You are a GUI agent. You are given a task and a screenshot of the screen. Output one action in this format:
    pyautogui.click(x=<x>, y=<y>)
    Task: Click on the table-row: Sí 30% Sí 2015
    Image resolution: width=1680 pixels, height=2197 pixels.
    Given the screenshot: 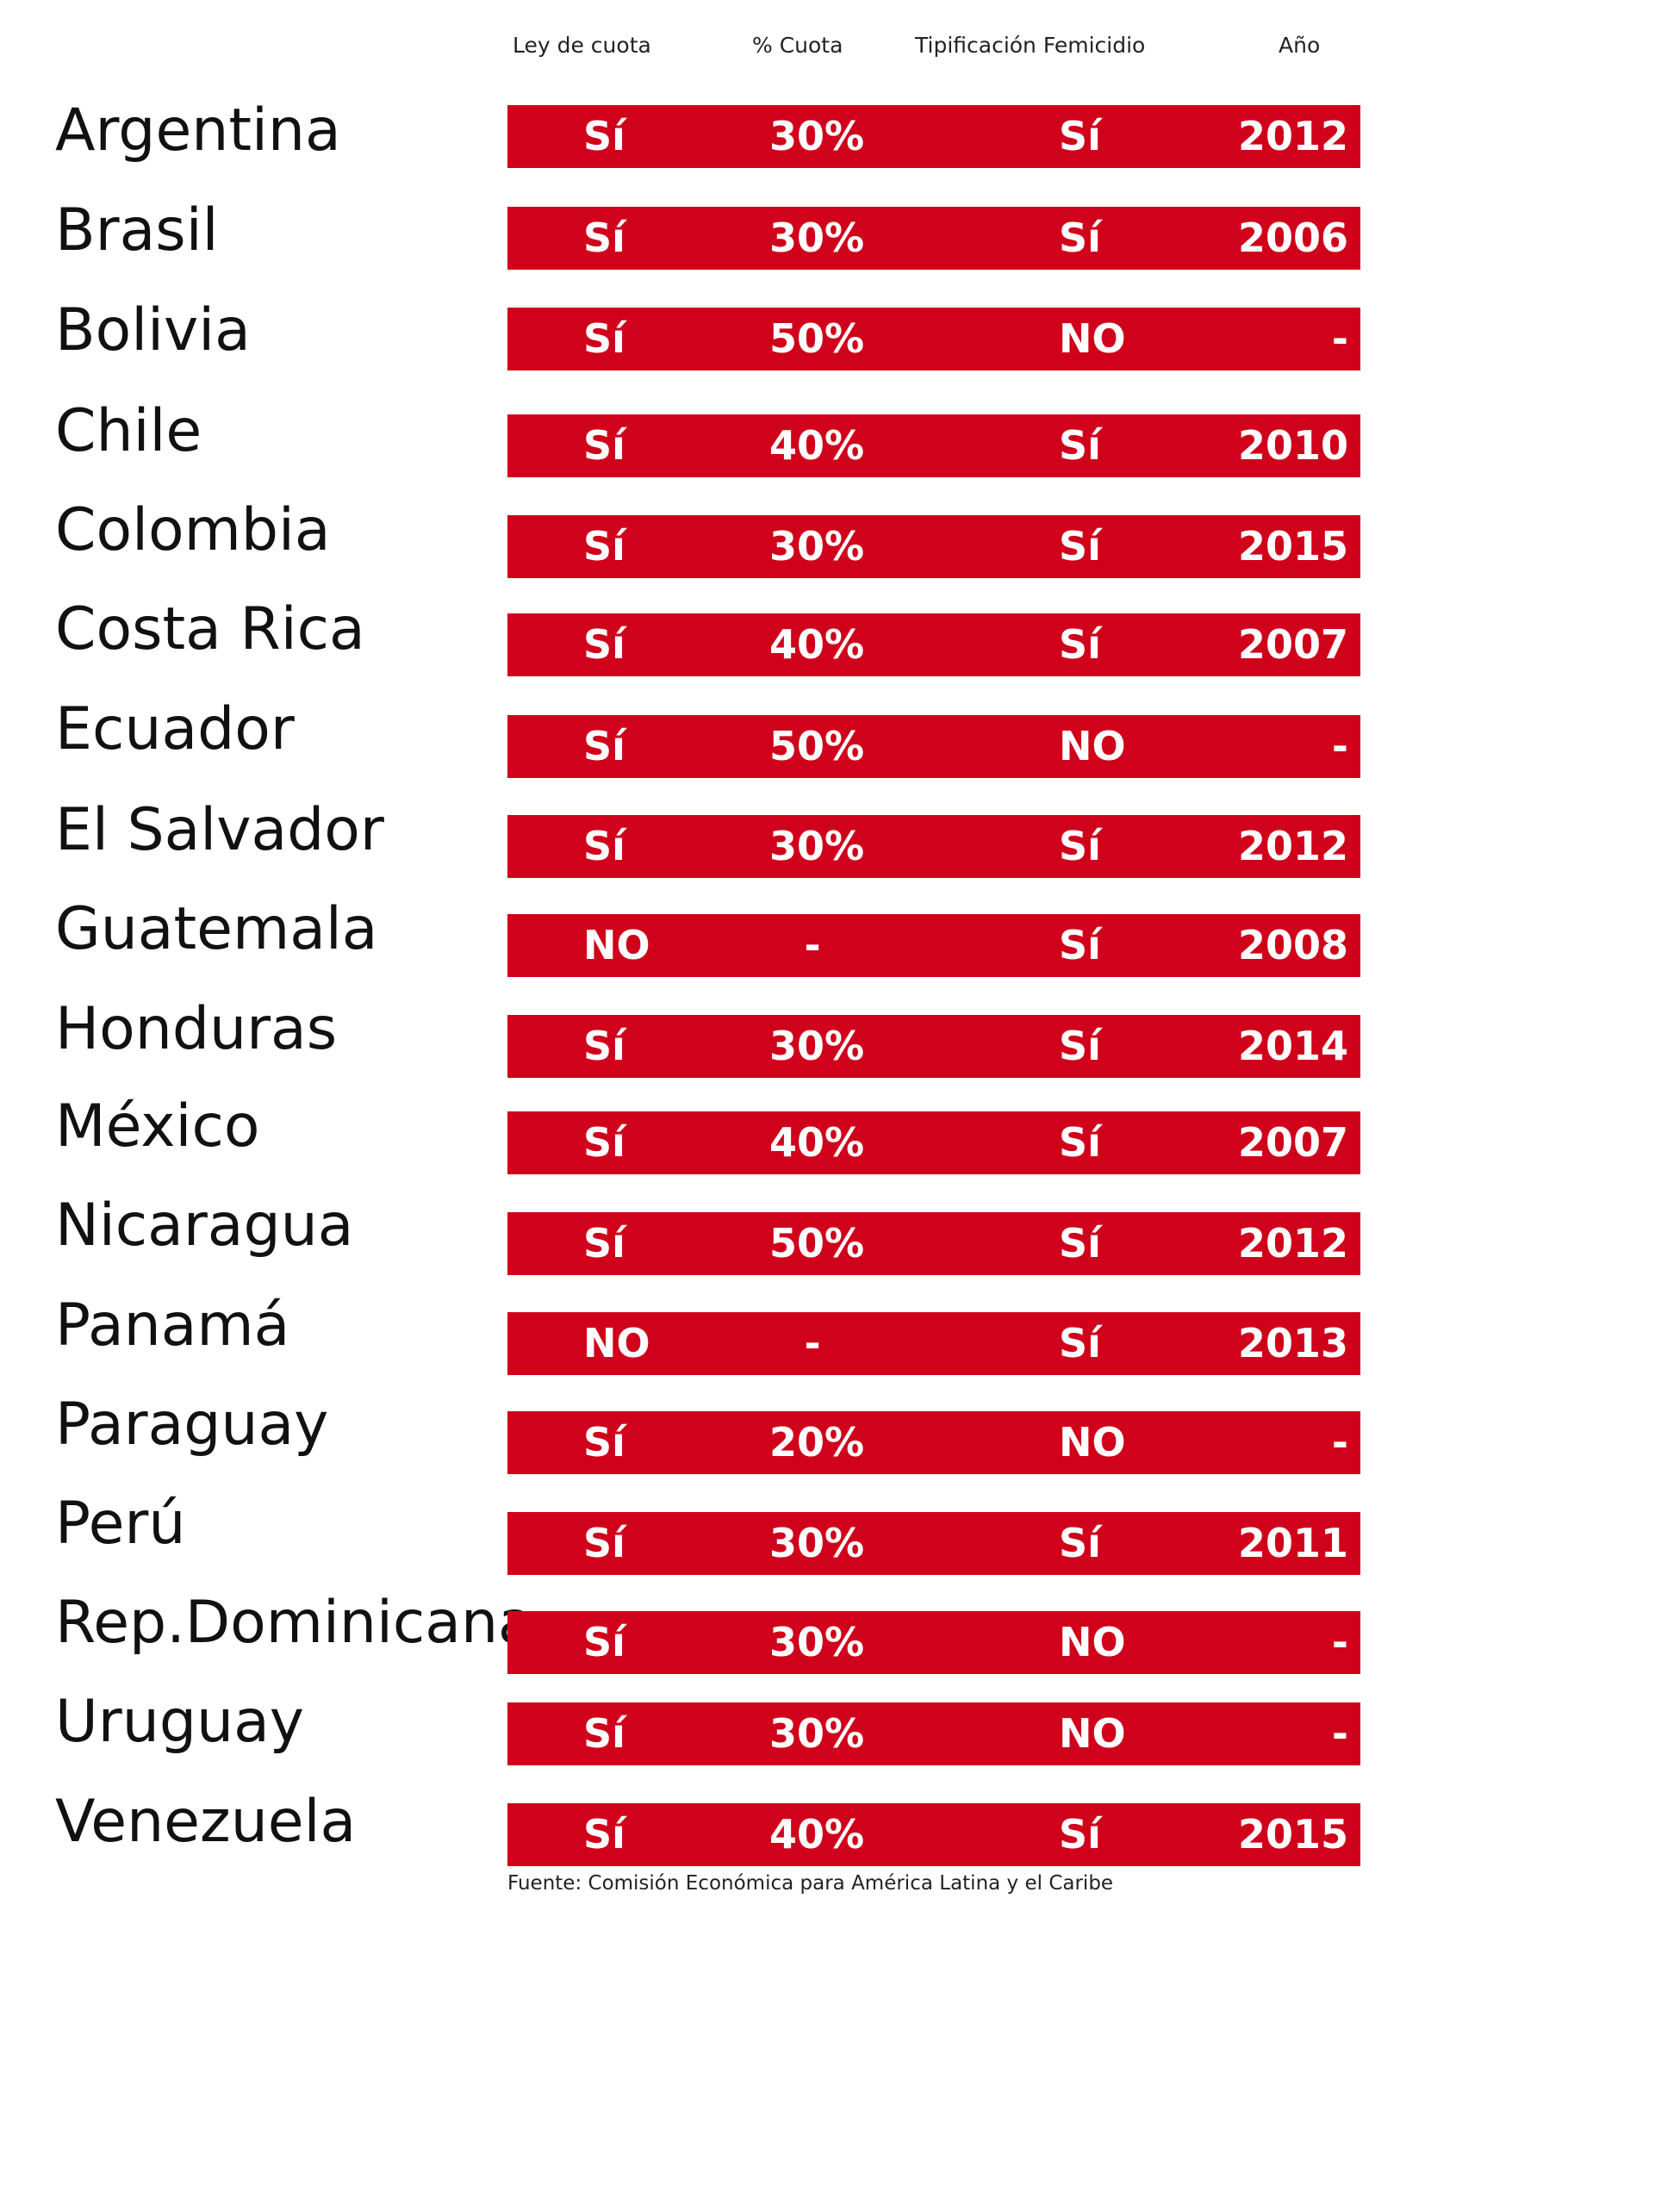 What is the action you would take?
    pyautogui.click(x=934, y=546)
    